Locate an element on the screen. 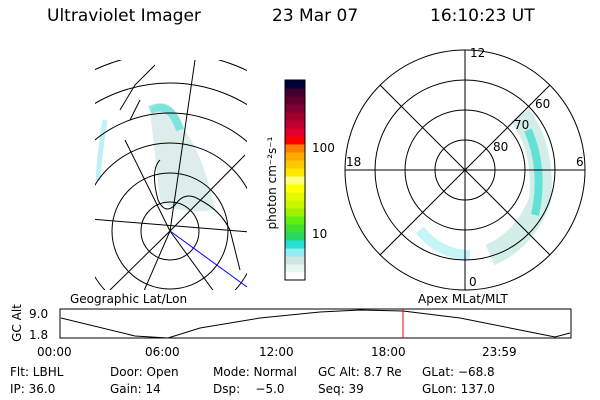 This screenshot has width=600, height=400. altitude-plot is located at coordinates (315, 323).